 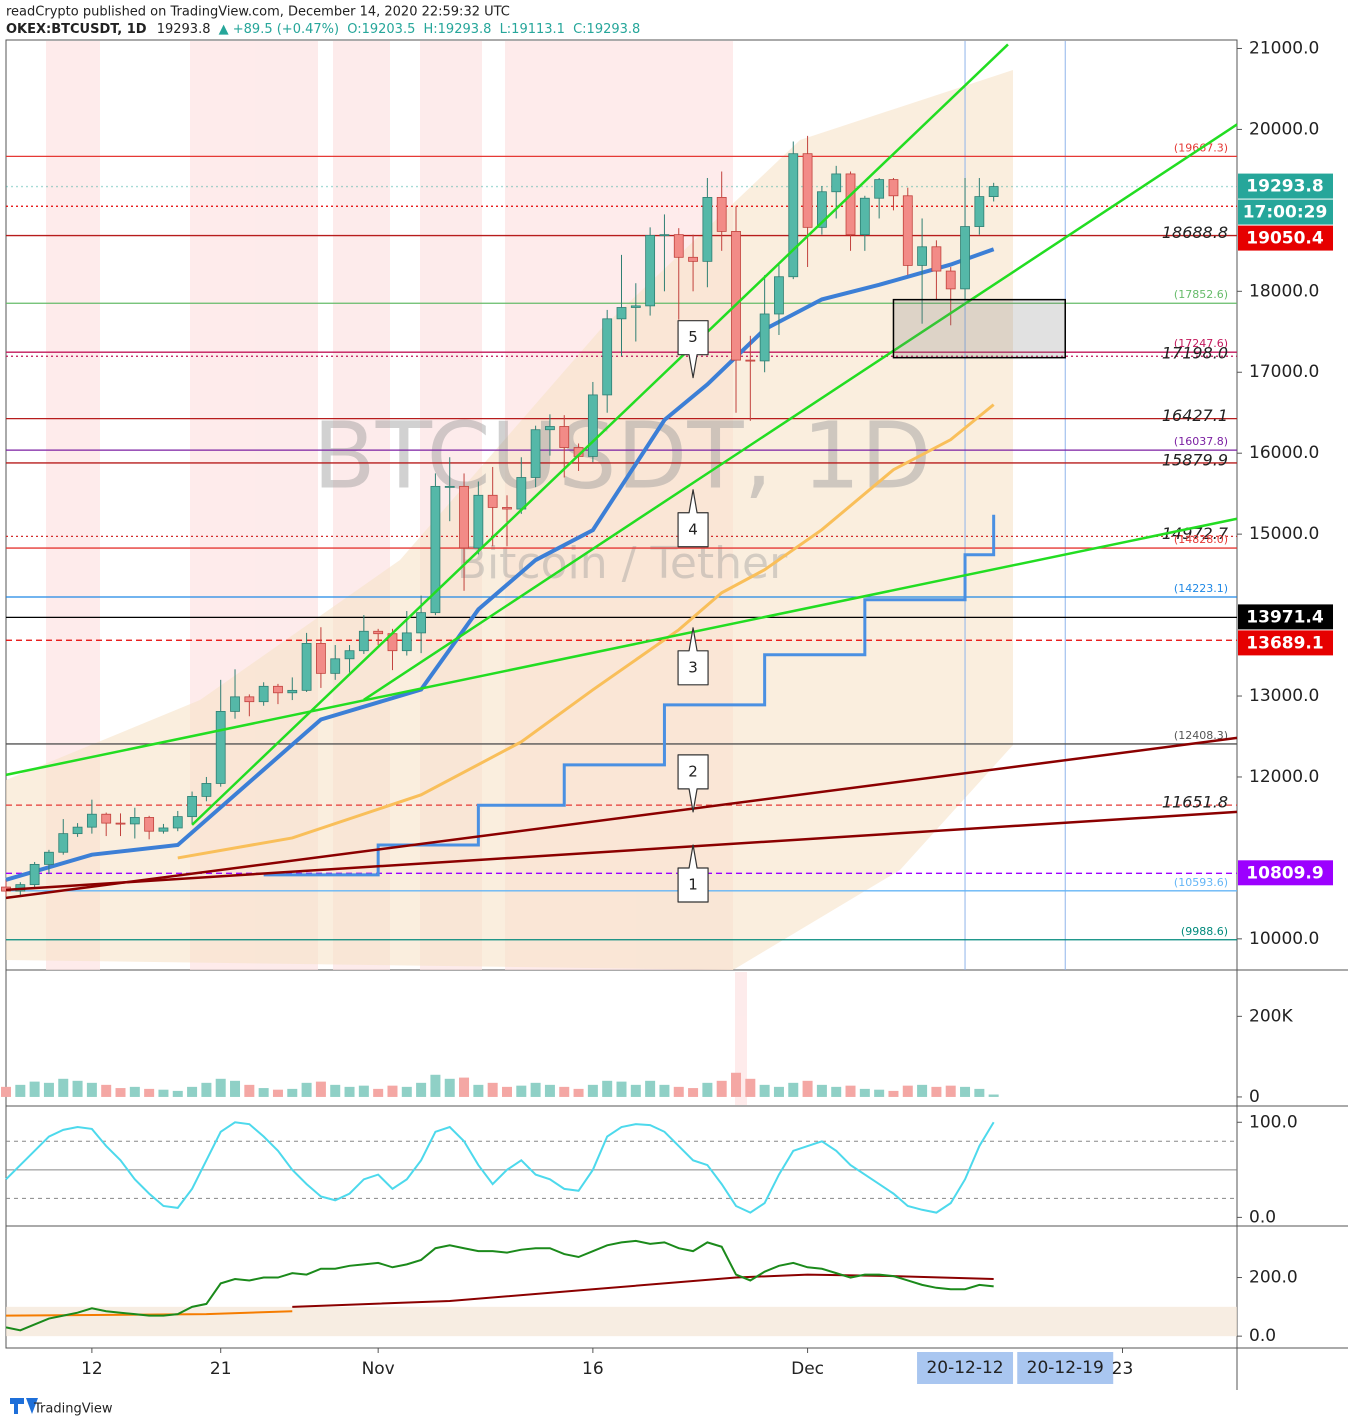 I want to click on price-level-label: 14972.7, so click(x=1195, y=533).